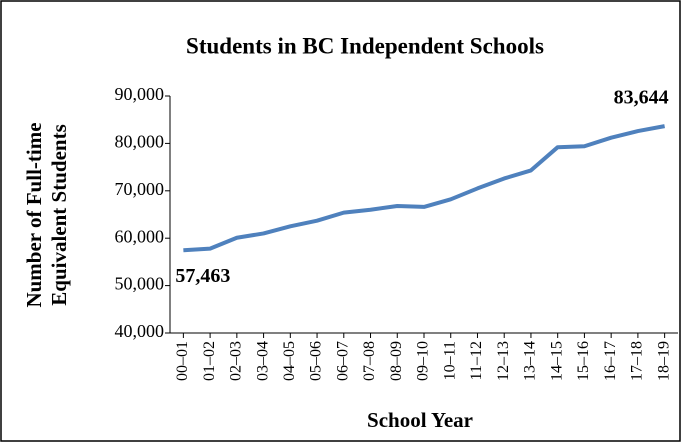  Describe the element at coordinates (140, 142) in the screenshot. I see `y-tick-label: 80,000` at that location.